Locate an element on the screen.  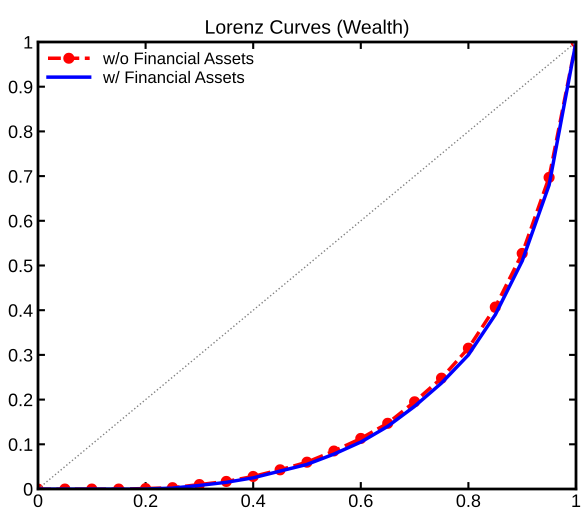
legend-label: w/o Financial Assets is located at coordinates (178, 58).